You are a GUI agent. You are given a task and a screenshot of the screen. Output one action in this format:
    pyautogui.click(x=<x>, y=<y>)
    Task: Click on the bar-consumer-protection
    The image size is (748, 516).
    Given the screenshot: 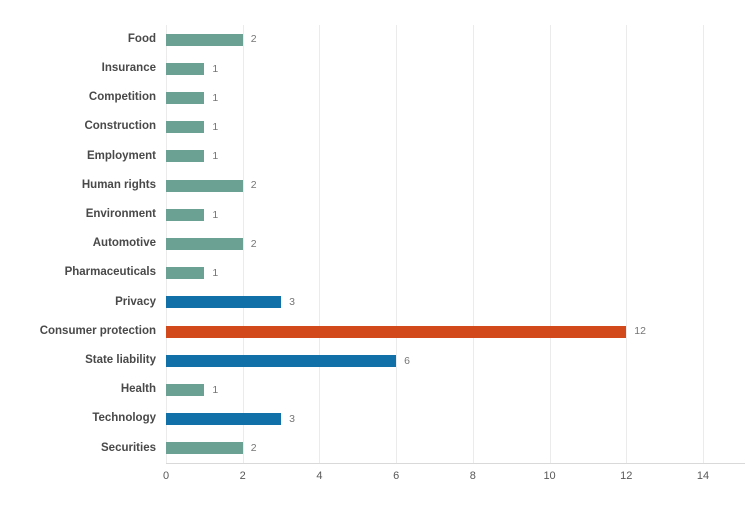 What is the action you would take?
    pyautogui.click(x=396, y=331)
    